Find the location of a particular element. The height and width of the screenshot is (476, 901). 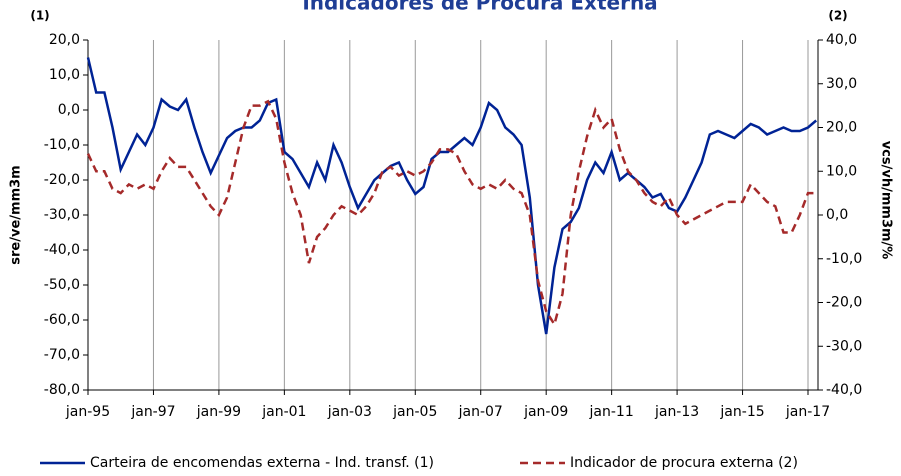

y-tick-label: -40,0 is located at coordinates (62, 250).